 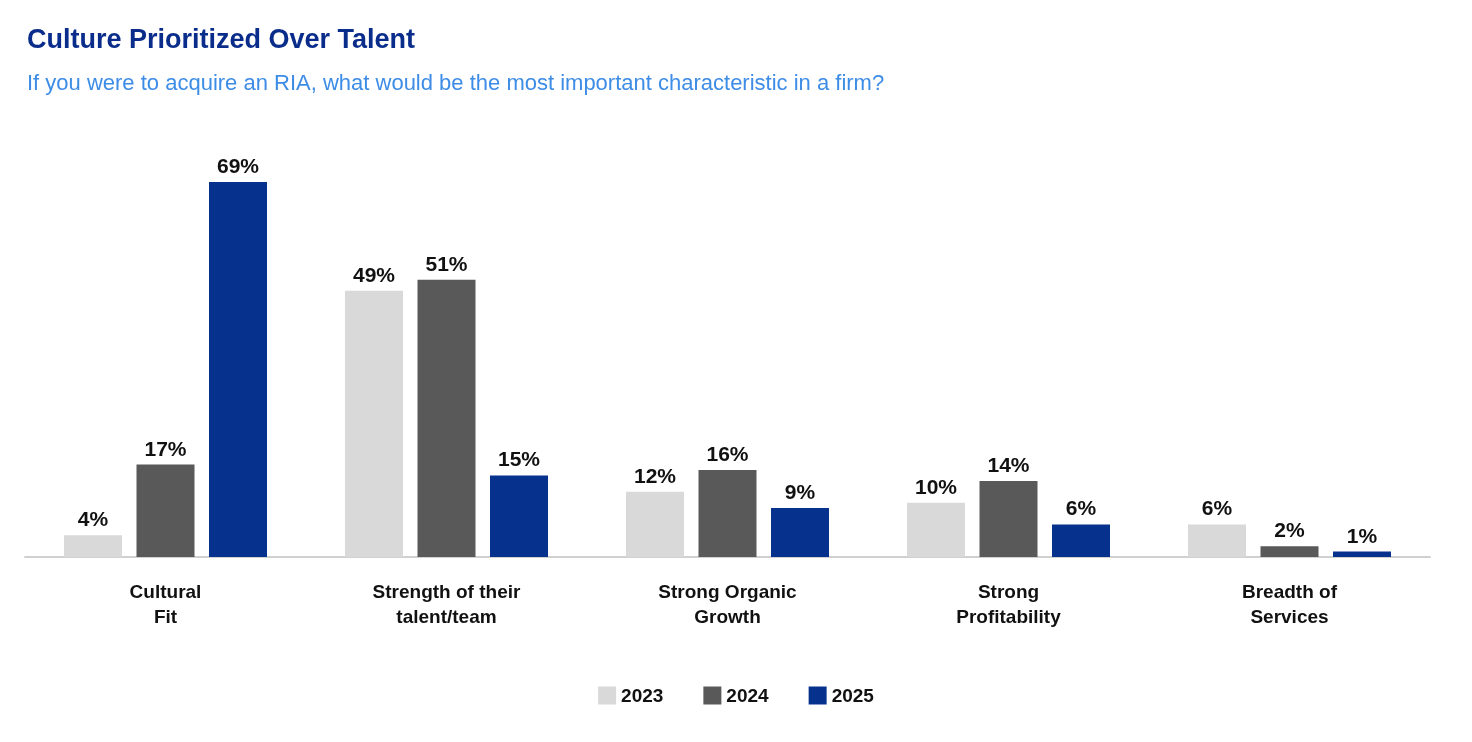 I want to click on x-tick-label: Breadth of Services, so click(x=1290, y=604).